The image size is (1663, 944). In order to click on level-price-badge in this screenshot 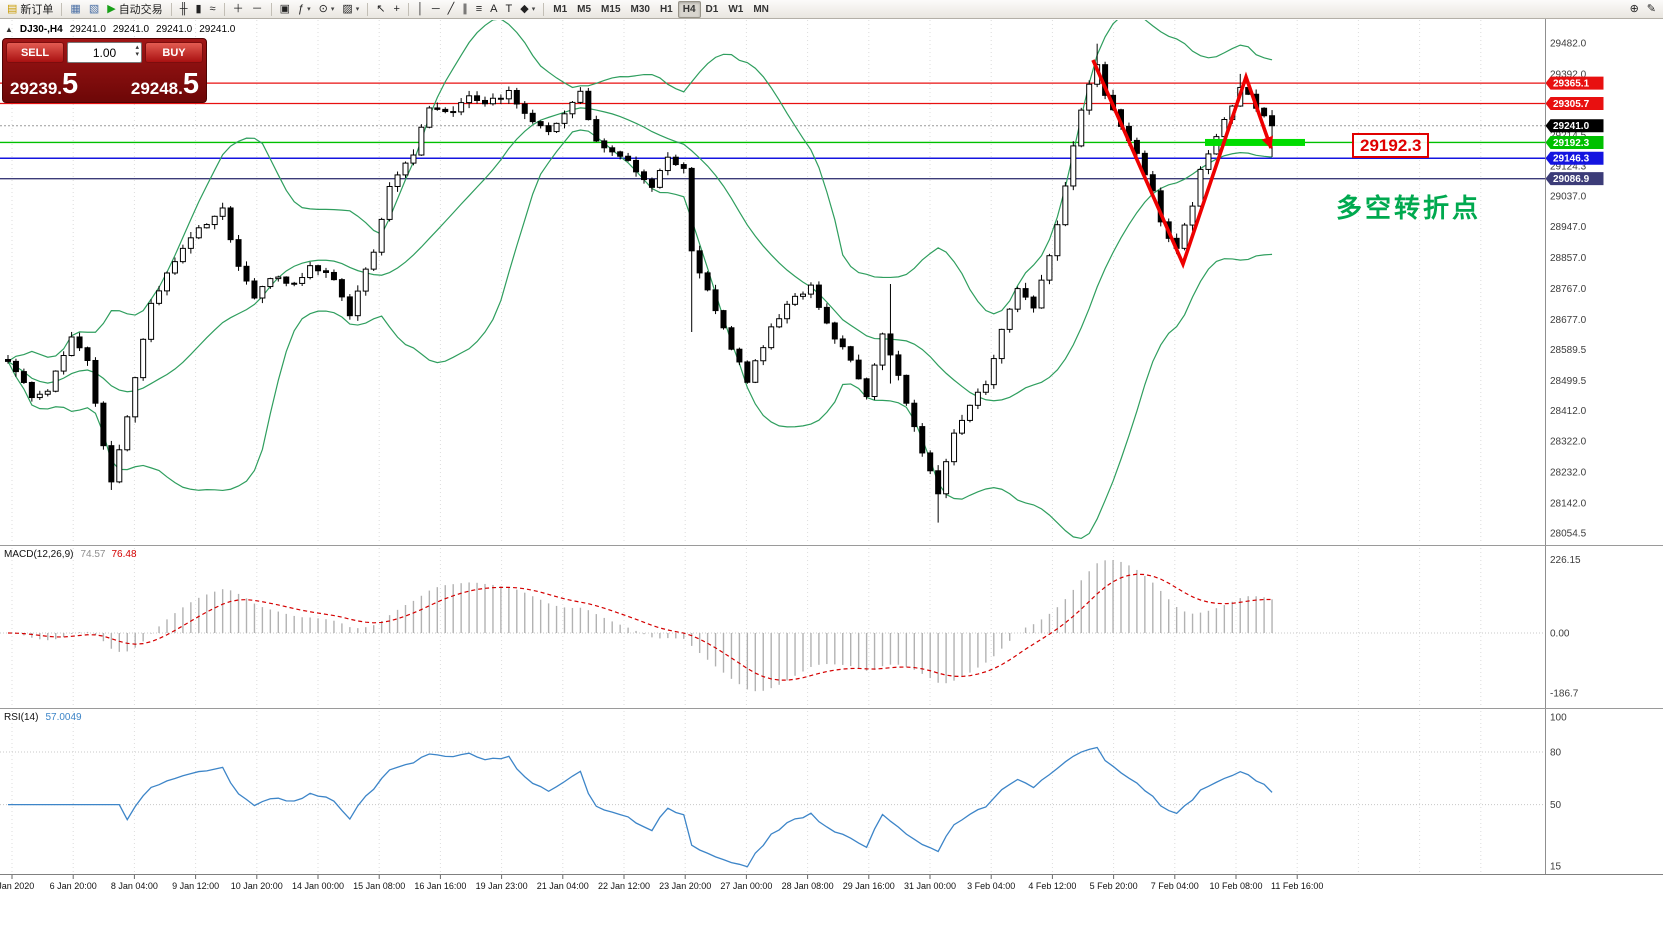, I will do `click(1574, 158)`.